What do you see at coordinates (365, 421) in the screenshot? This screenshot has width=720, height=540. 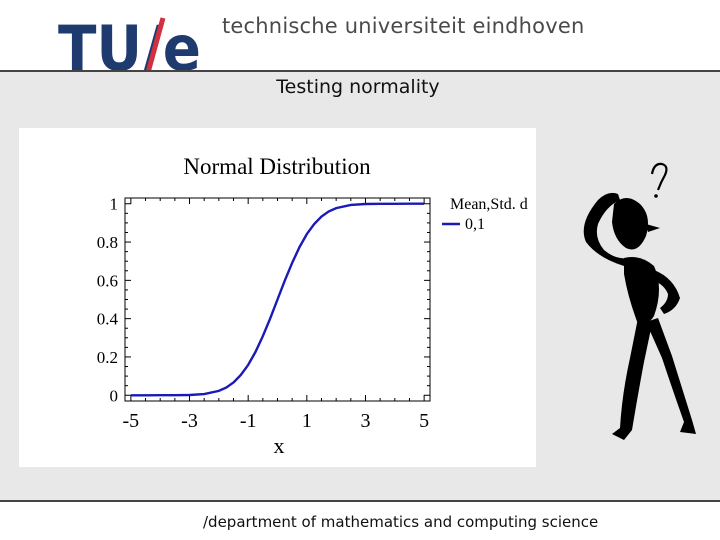 I see `x-tick-label: 3` at bounding box center [365, 421].